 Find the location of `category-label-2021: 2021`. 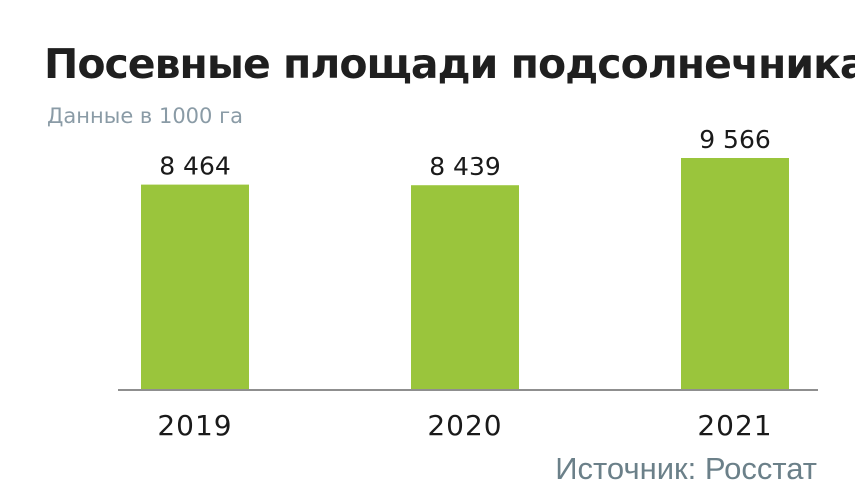

category-label-2021: 2021 is located at coordinates (734, 425).